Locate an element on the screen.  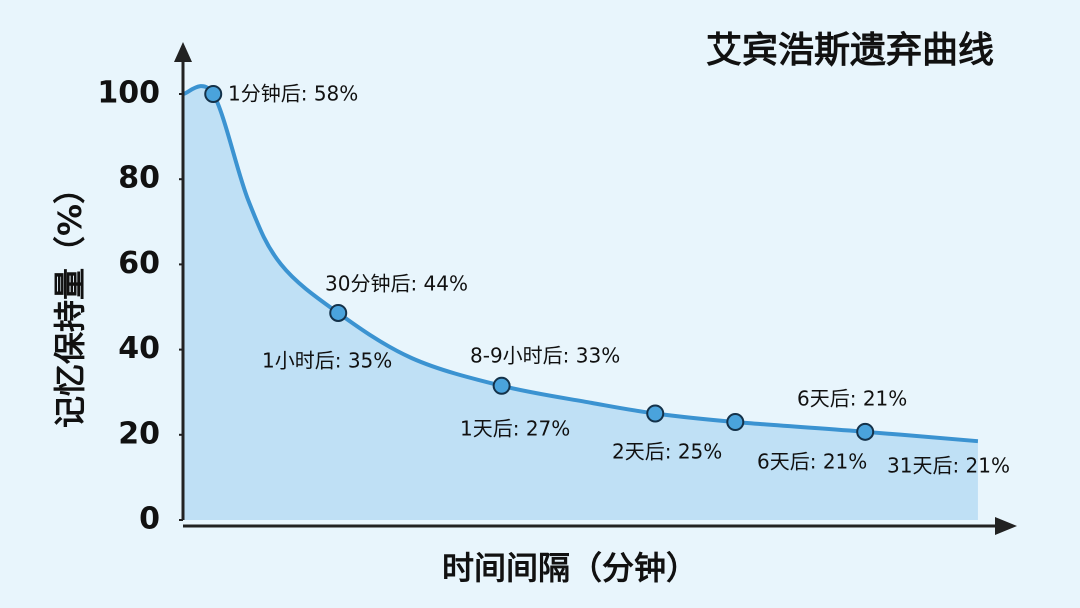
annotation: 2天后: 25% is located at coordinates (667, 452).